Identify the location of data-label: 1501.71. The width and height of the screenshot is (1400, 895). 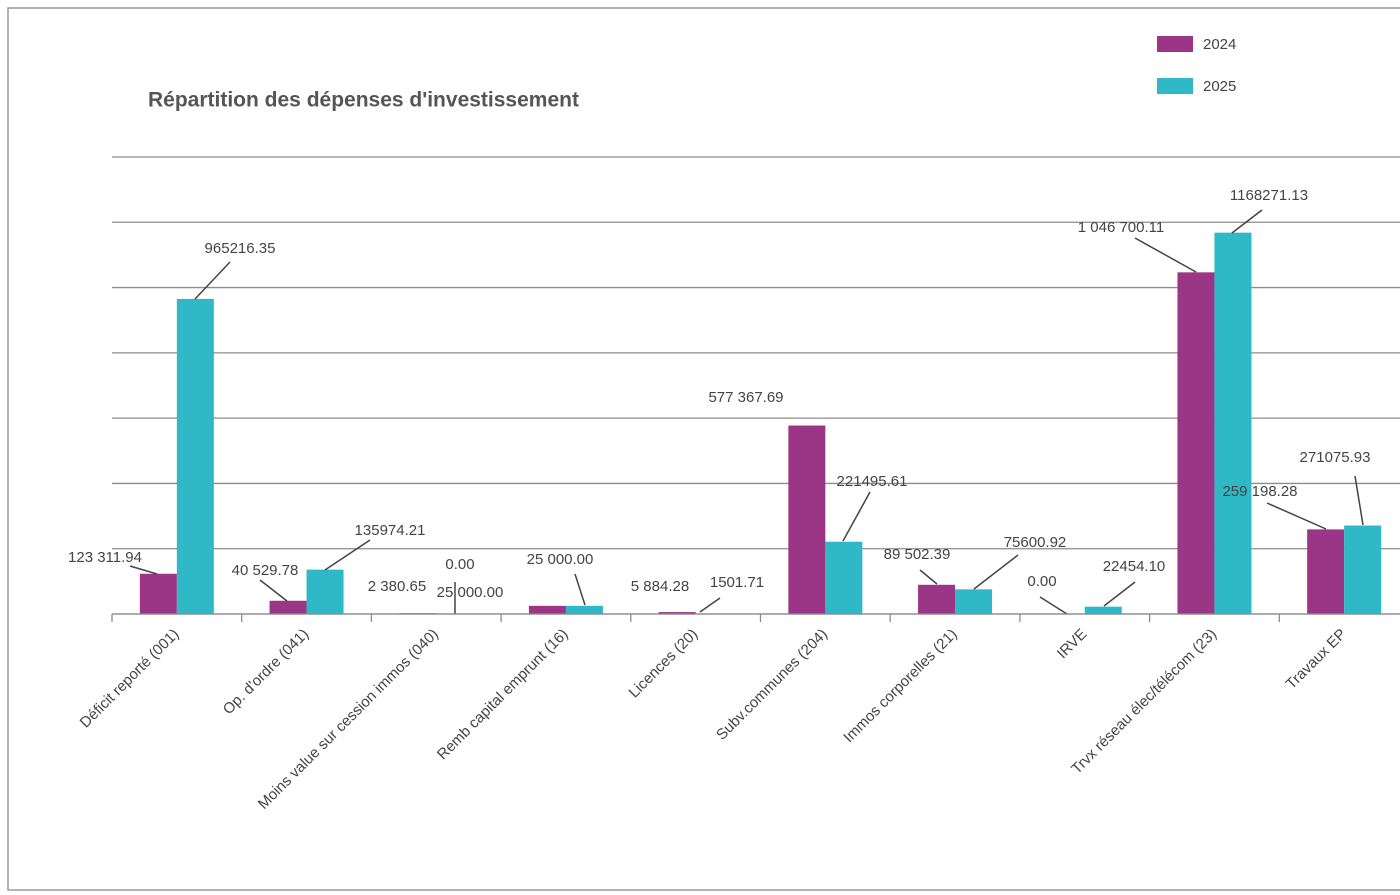
(737, 582).